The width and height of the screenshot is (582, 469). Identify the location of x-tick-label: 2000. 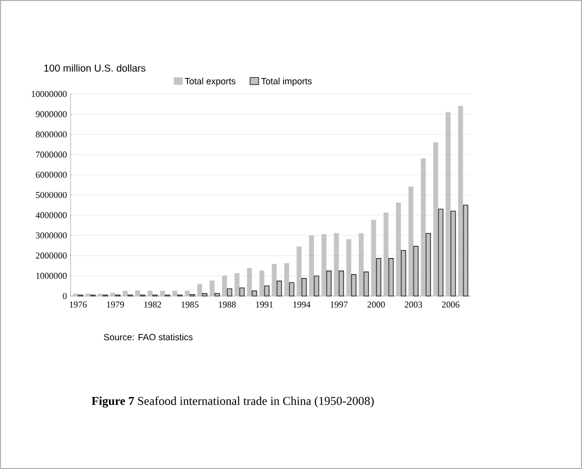
(376, 305).